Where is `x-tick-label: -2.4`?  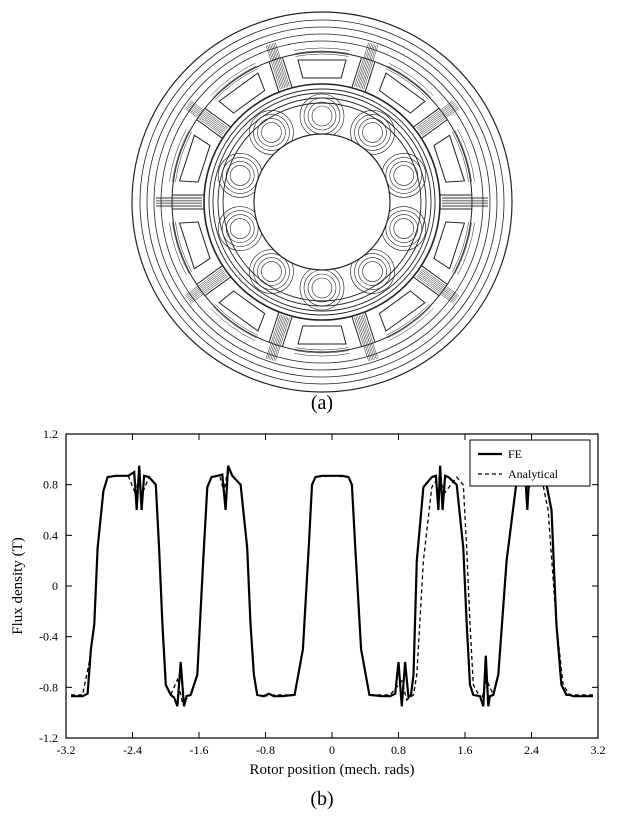 x-tick-label: -2.4 is located at coordinates (132, 750).